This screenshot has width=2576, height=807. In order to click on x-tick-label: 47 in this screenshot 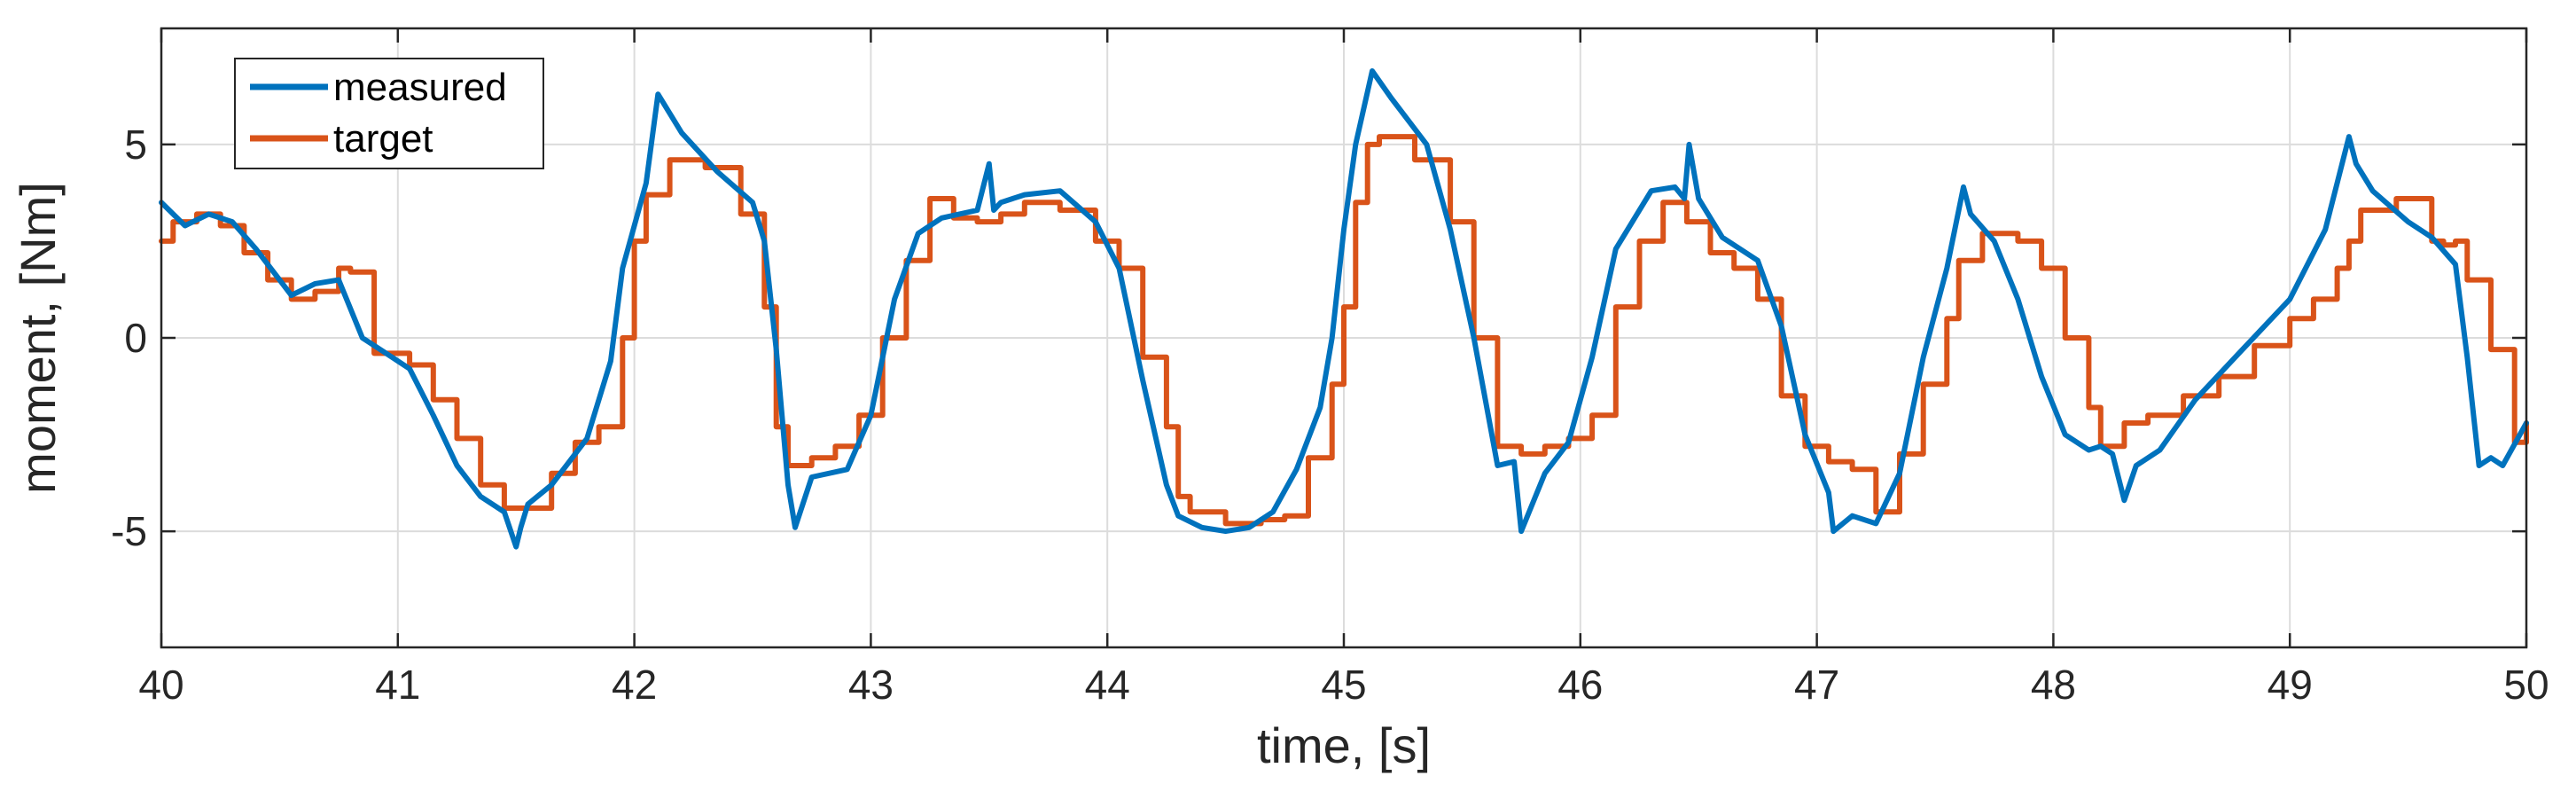, I will do `click(1816, 685)`.